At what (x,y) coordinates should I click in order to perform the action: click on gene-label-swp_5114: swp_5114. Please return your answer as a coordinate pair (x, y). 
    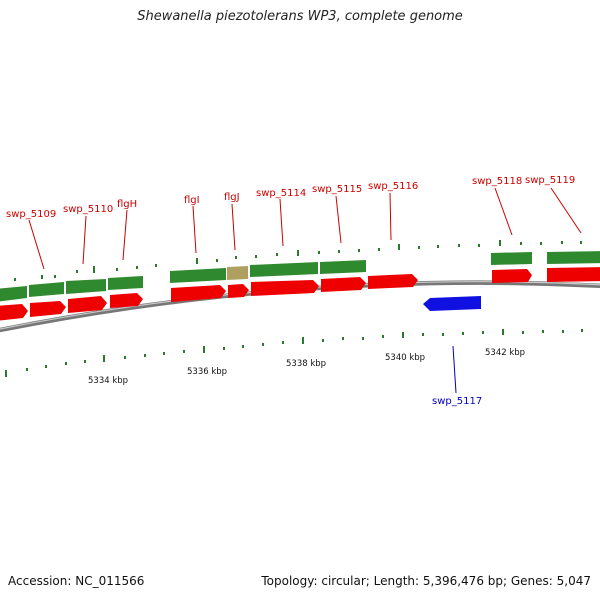
    Looking at the image, I should click on (281, 193).